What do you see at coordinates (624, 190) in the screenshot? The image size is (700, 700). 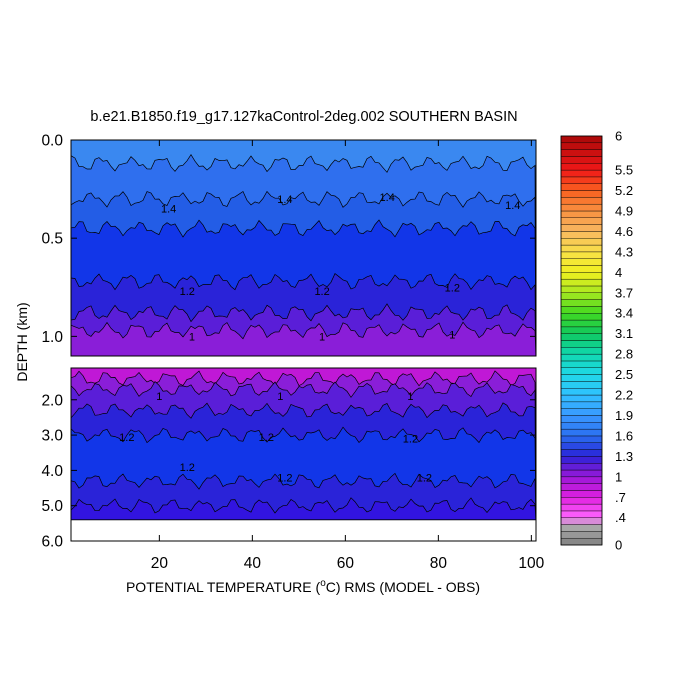 I see `colorbar-label-2: 5.2` at bounding box center [624, 190].